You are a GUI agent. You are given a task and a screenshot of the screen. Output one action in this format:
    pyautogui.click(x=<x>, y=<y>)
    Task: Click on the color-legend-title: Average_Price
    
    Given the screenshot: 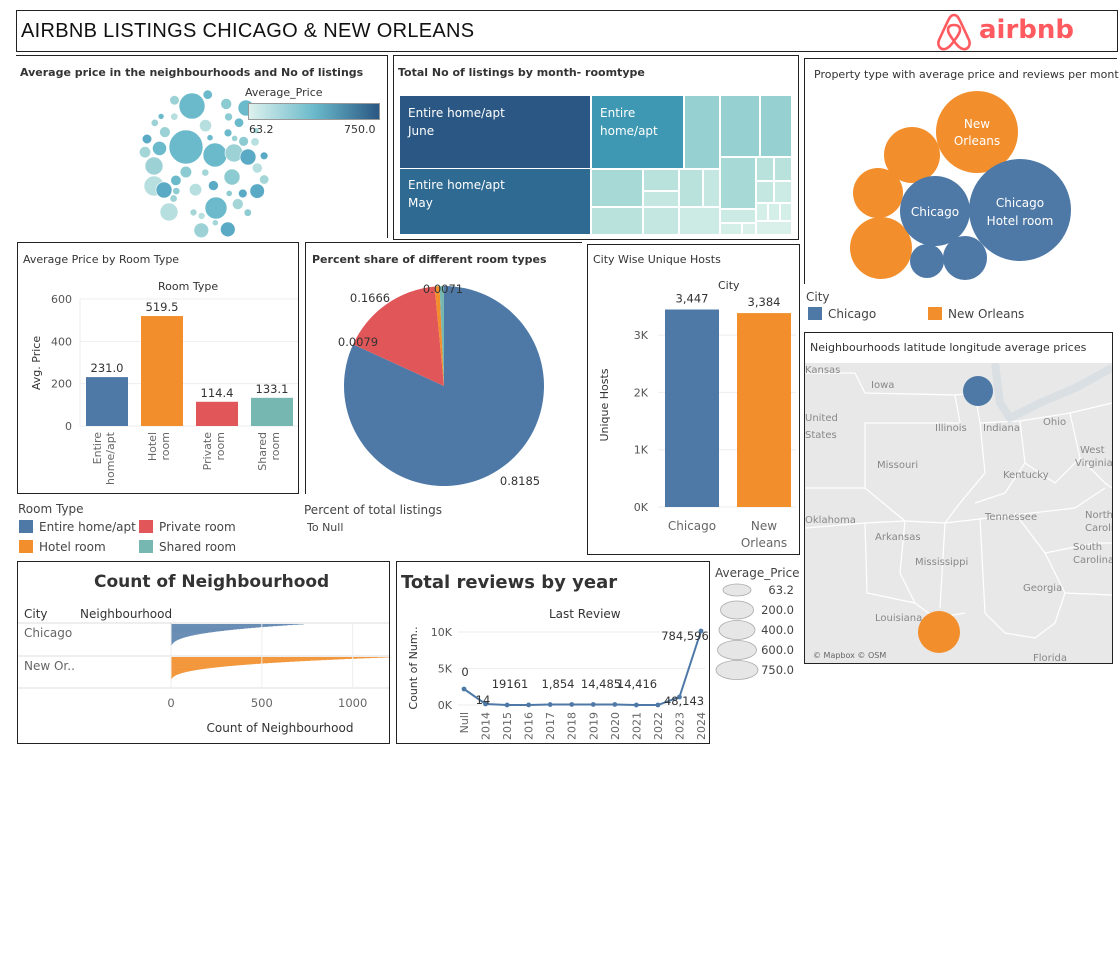 What is the action you would take?
    pyautogui.click(x=284, y=92)
    